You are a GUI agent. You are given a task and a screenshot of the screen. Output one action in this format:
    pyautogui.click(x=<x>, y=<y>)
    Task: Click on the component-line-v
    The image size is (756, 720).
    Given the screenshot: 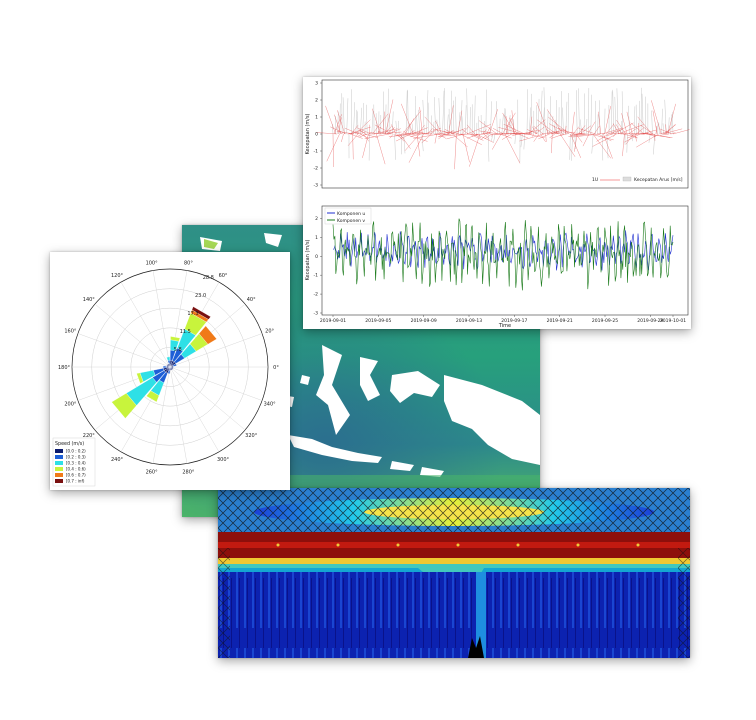 What is the action you would take?
    pyautogui.click(x=503, y=254)
    